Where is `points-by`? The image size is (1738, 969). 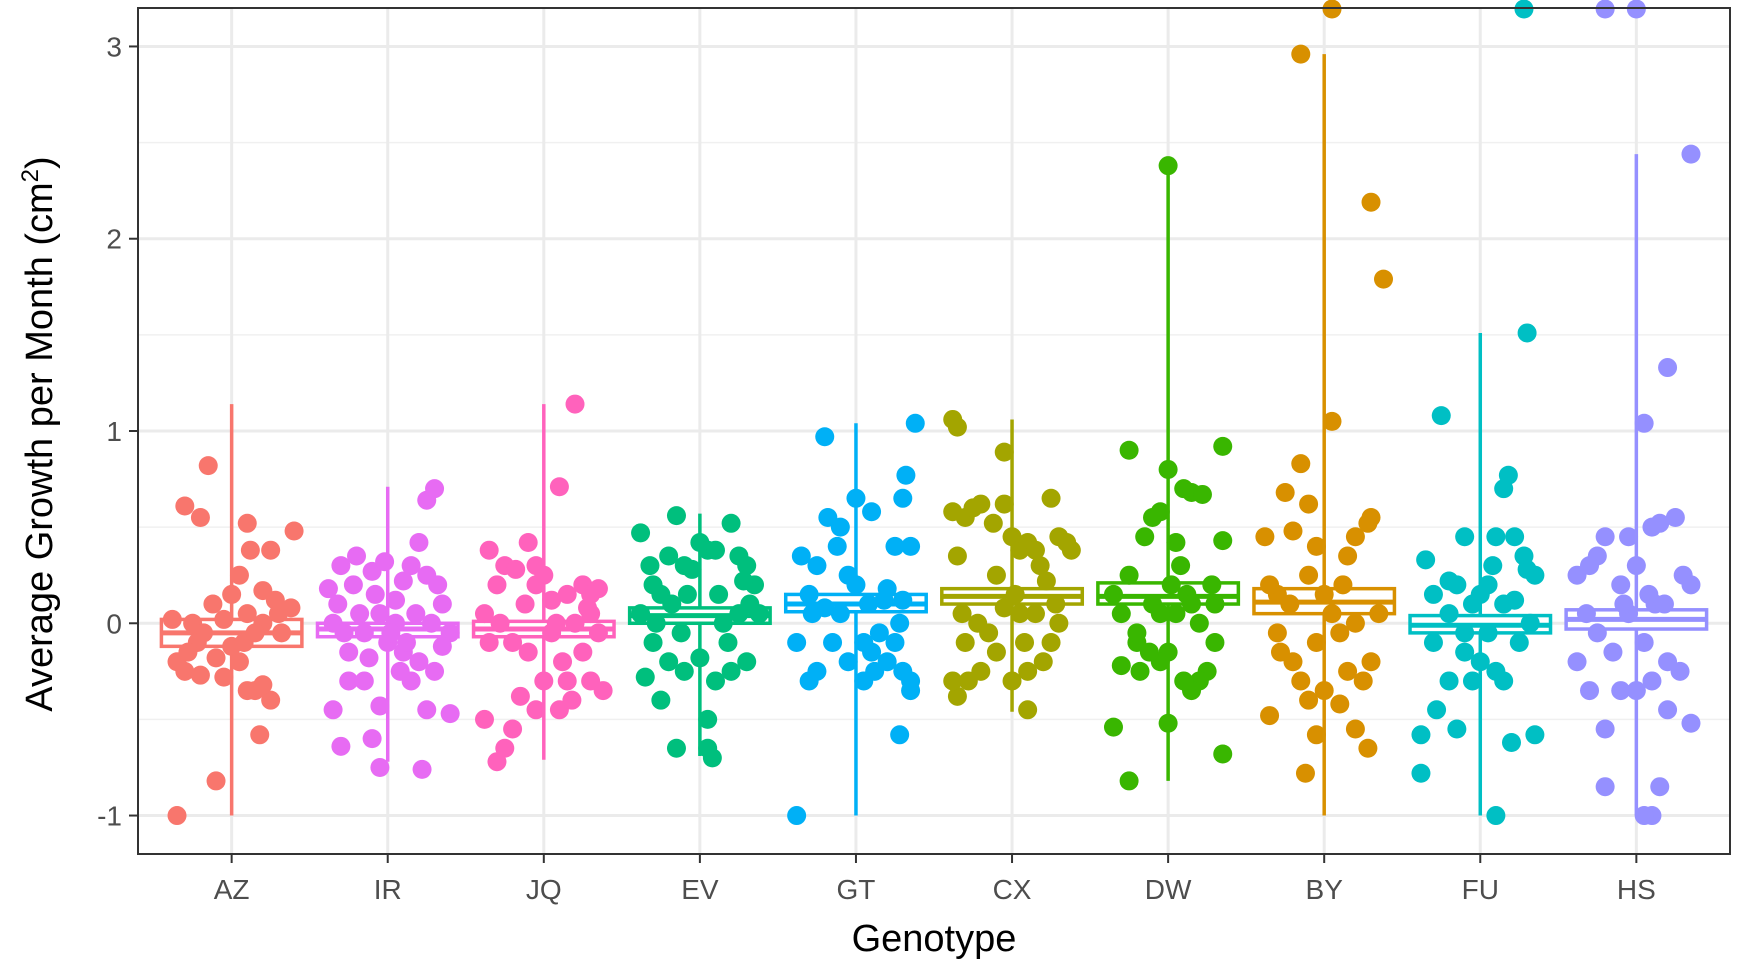
points-by is located at coordinates (1324, 391).